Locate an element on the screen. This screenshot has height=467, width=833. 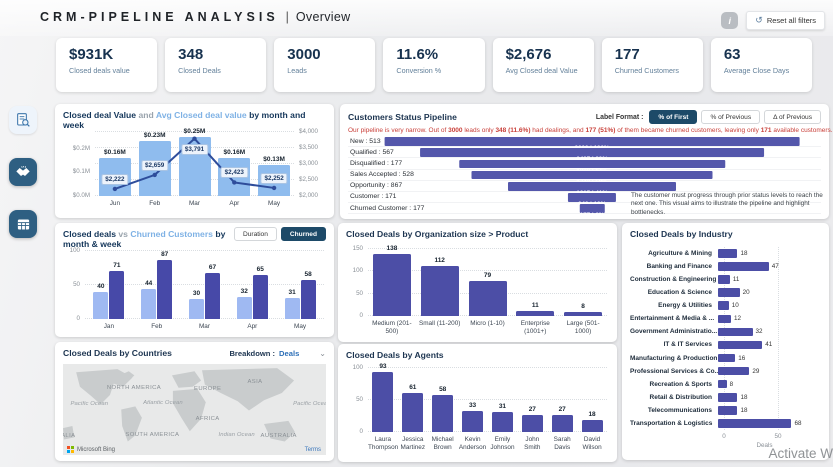
bar-value-label: 58 is located at coordinates (308, 274).